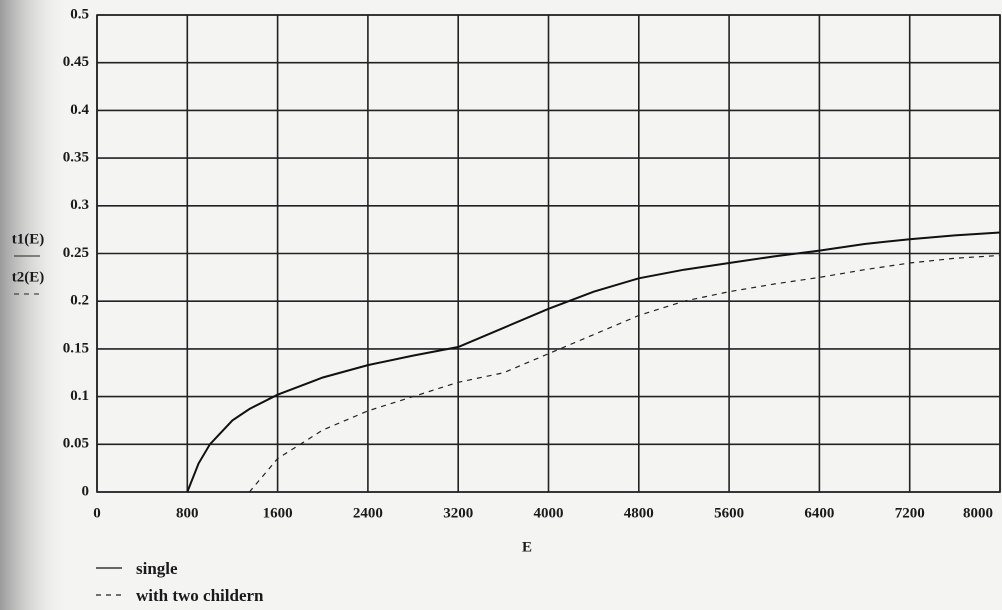 The height and width of the screenshot is (610, 1002). What do you see at coordinates (157, 568) in the screenshot?
I see `legend-label: single` at bounding box center [157, 568].